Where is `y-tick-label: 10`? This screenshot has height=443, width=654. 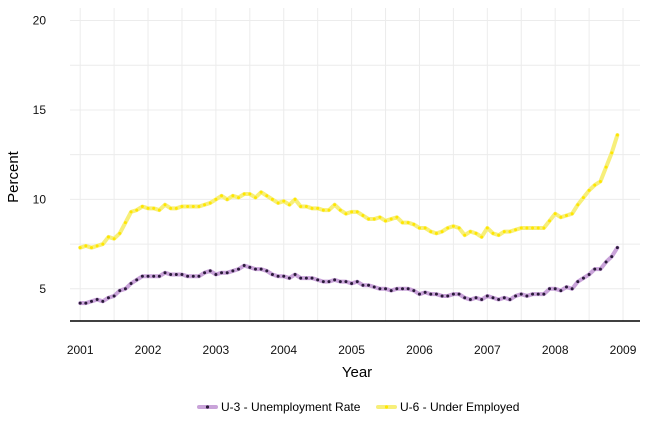
y-tick-label: 10 is located at coordinates (40, 199).